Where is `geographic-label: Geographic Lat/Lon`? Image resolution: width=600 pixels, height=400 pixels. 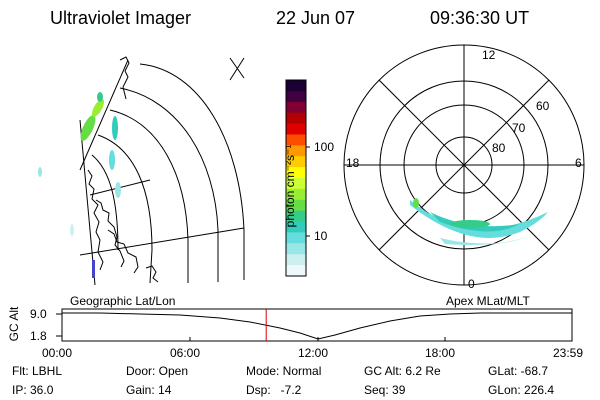 geographic-label: Geographic Lat/Lon is located at coordinates (123, 301).